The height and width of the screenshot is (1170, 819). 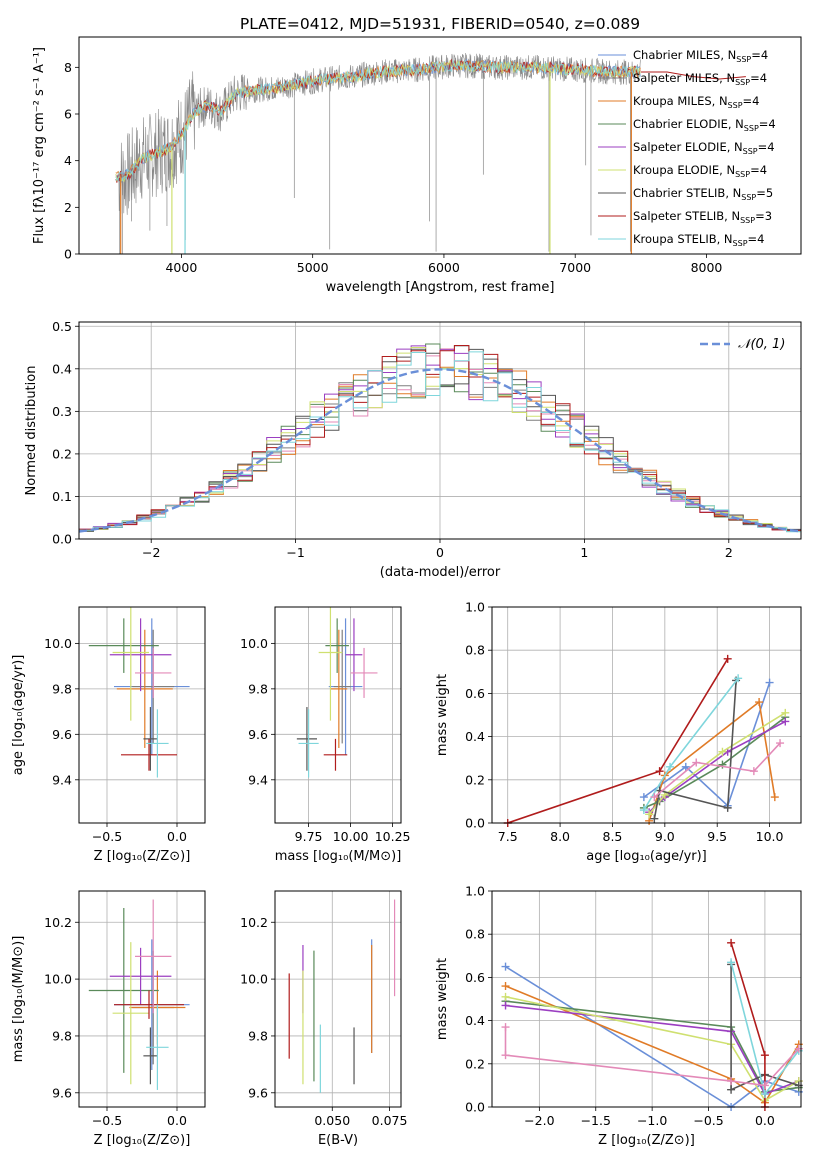 I want to click on legend-entry-label: Salpeter STELIB, N, so click(x=686, y=216).